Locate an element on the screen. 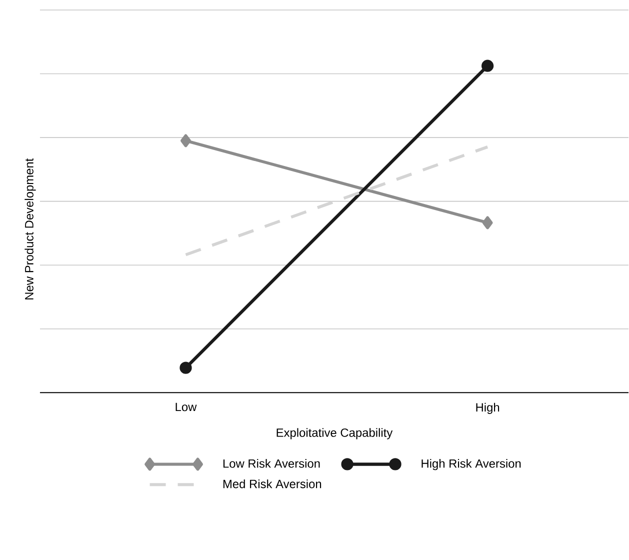 This screenshot has width=629, height=560. legend-label: Med Risk Aversion is located at coordinates (272, 484).